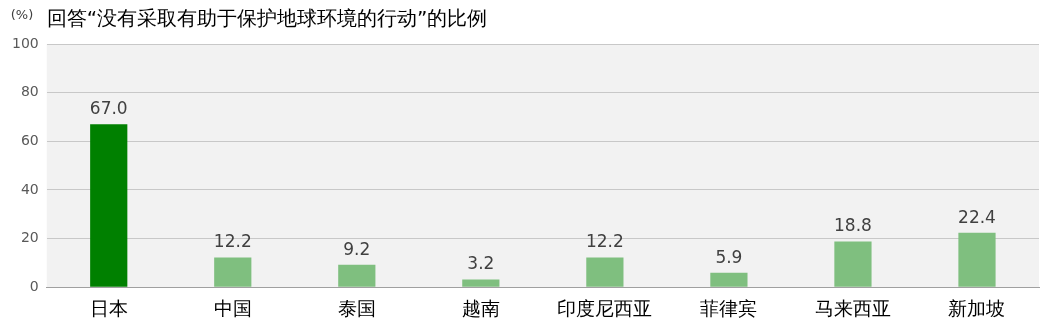 This screenshot has height=324, width=1047. Describe the element at coordinates (29, 91) in the screenshot. I see `y-tick-label: 80` at that location.